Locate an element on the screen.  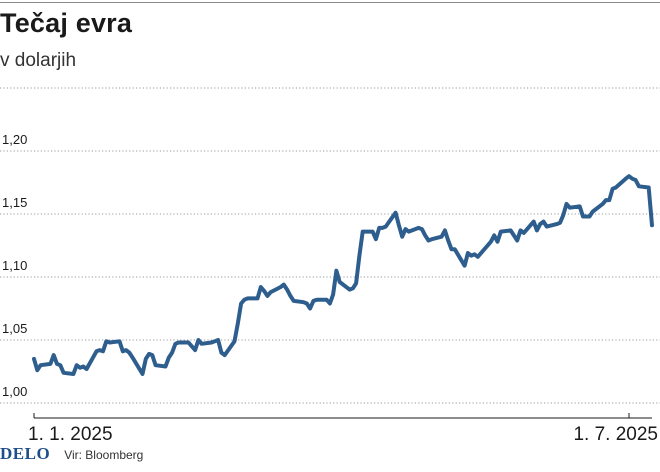
y-tick-label: 1,15 is located at coordinates (14, 202).